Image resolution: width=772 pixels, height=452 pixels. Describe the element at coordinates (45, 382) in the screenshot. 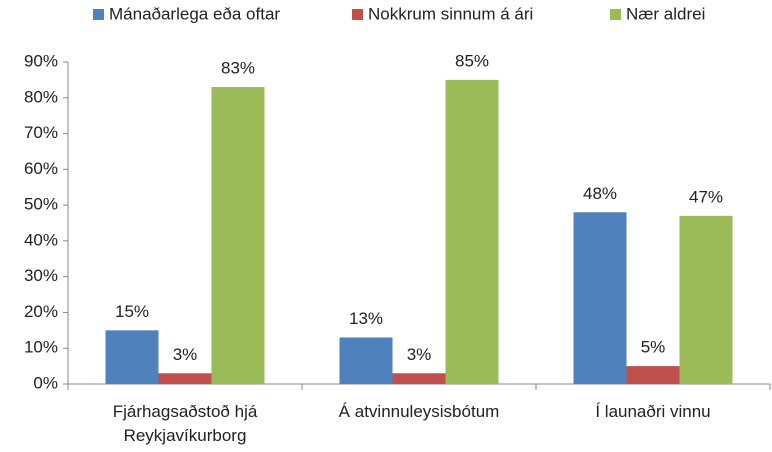

I see `y-tick-label: 0%` at that location.